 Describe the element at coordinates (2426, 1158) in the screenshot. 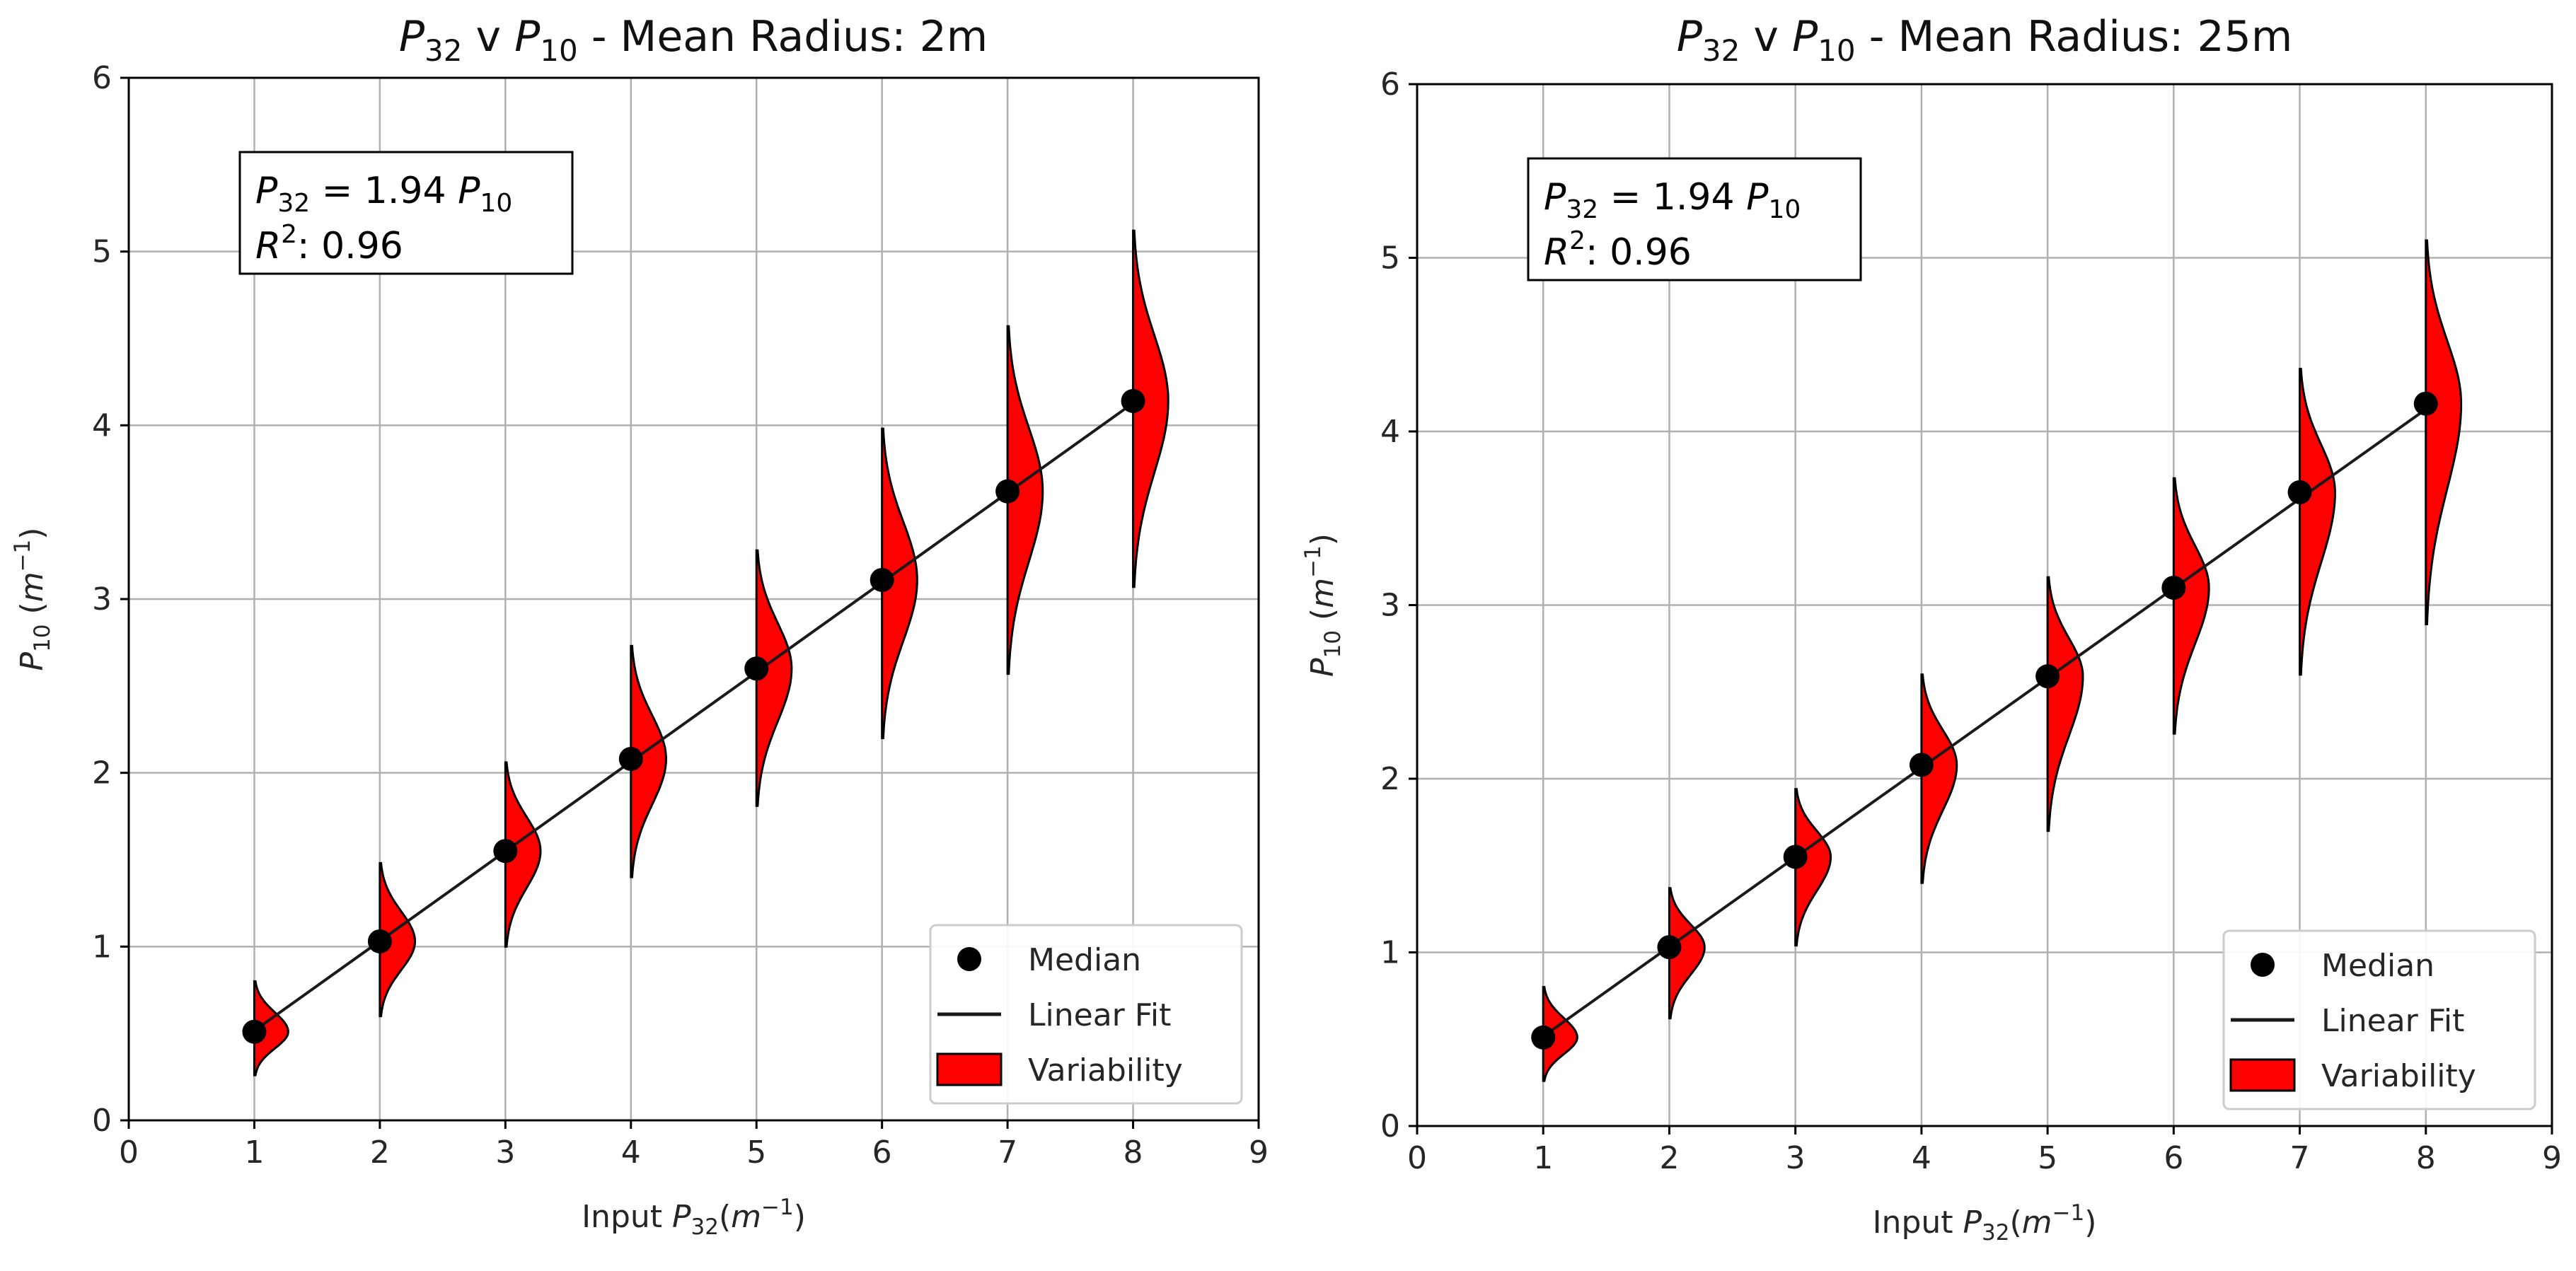

I see `x-tick-label: 8` at that location.